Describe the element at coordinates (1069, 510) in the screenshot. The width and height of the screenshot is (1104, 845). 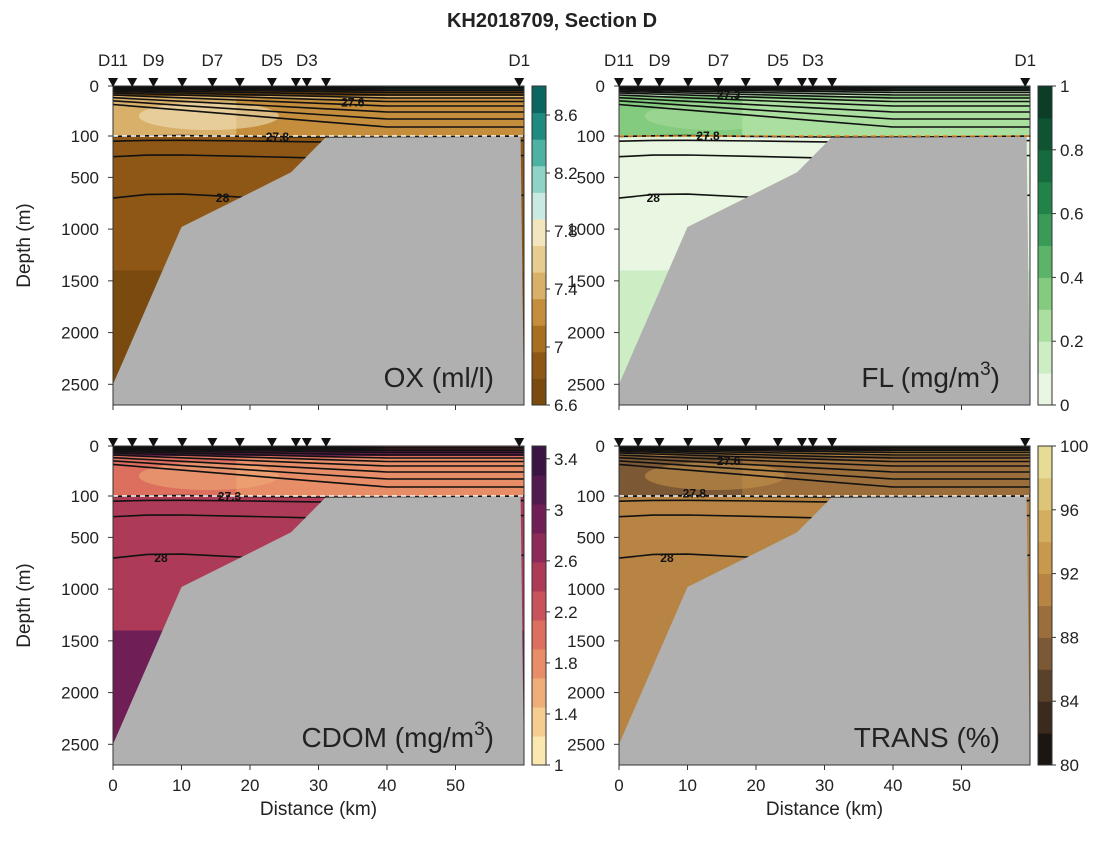
I see `colorbar-tick-label: 96` at that location.